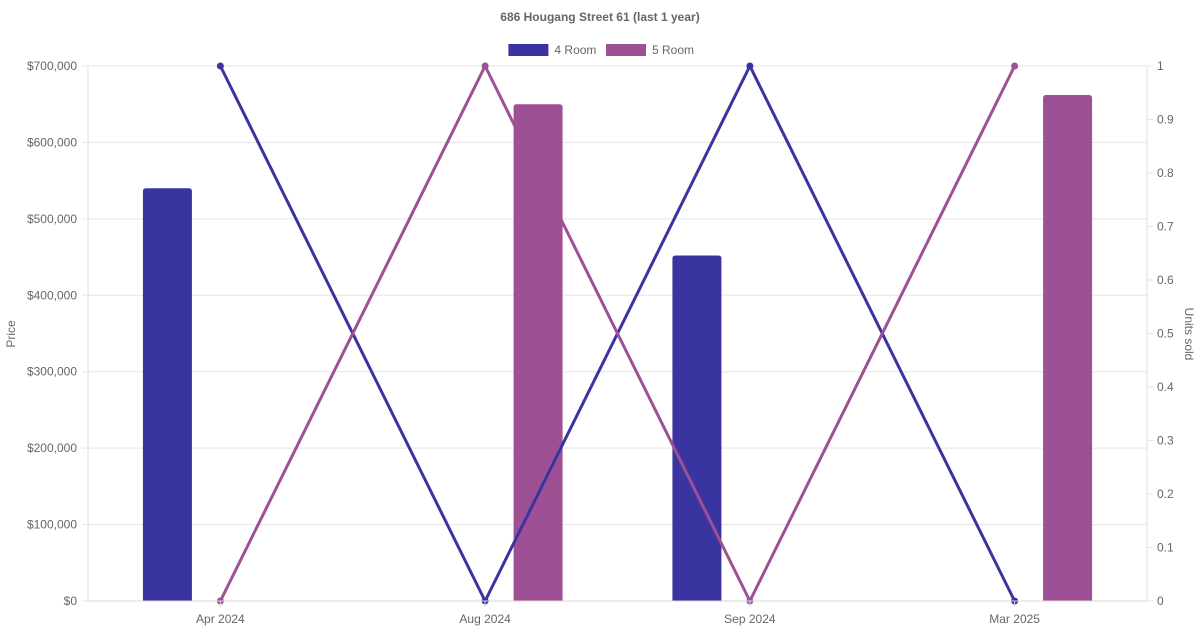  I want to click on y-right-tick-label: 0.1, so click(1165, 548).